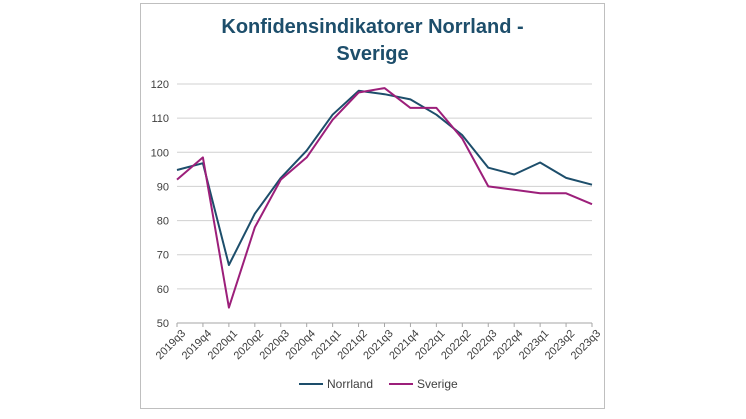 Image resolution: width=746 pixels, height=419 pixels. I want to click on y-tick-label: 70, so click(163, 256).